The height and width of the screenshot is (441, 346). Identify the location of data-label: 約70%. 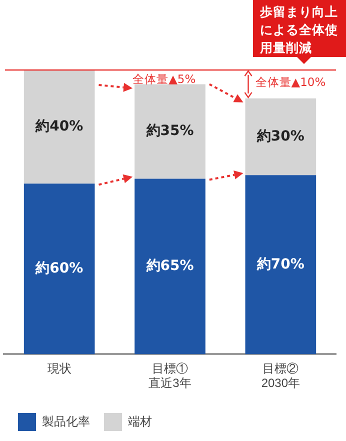
(280, 264).